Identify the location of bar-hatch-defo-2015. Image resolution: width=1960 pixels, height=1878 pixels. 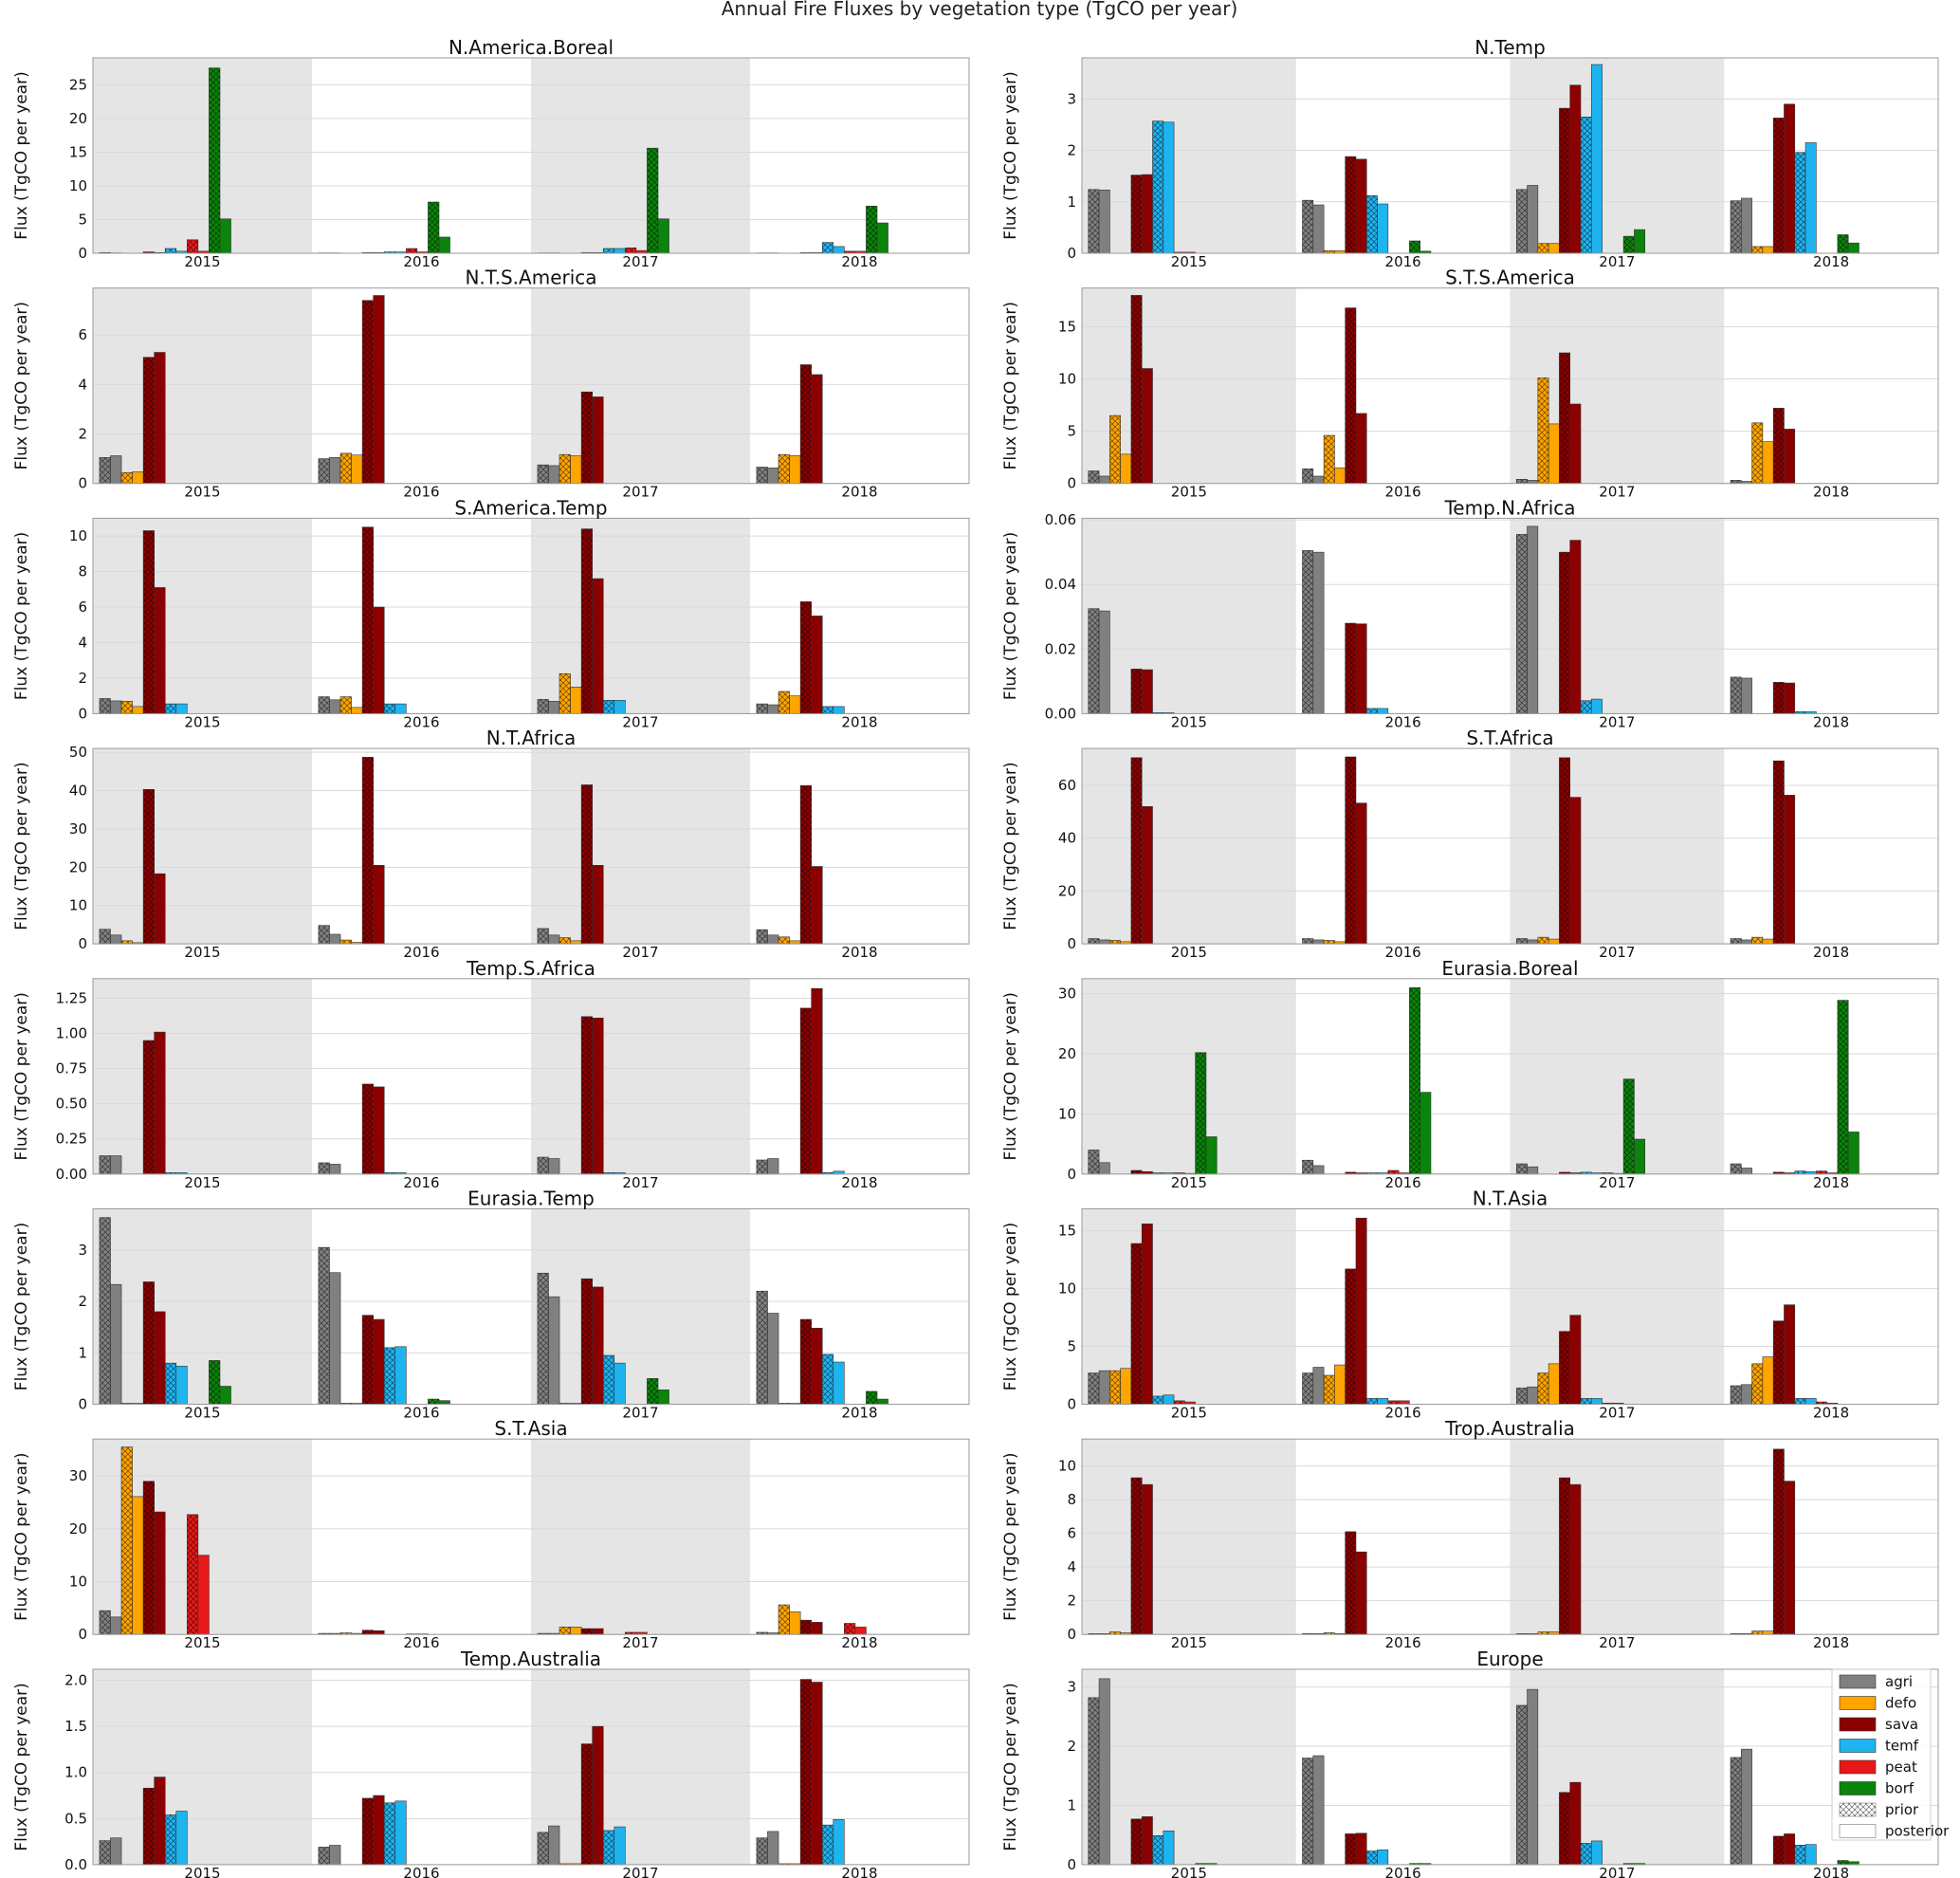
(1115, 449).